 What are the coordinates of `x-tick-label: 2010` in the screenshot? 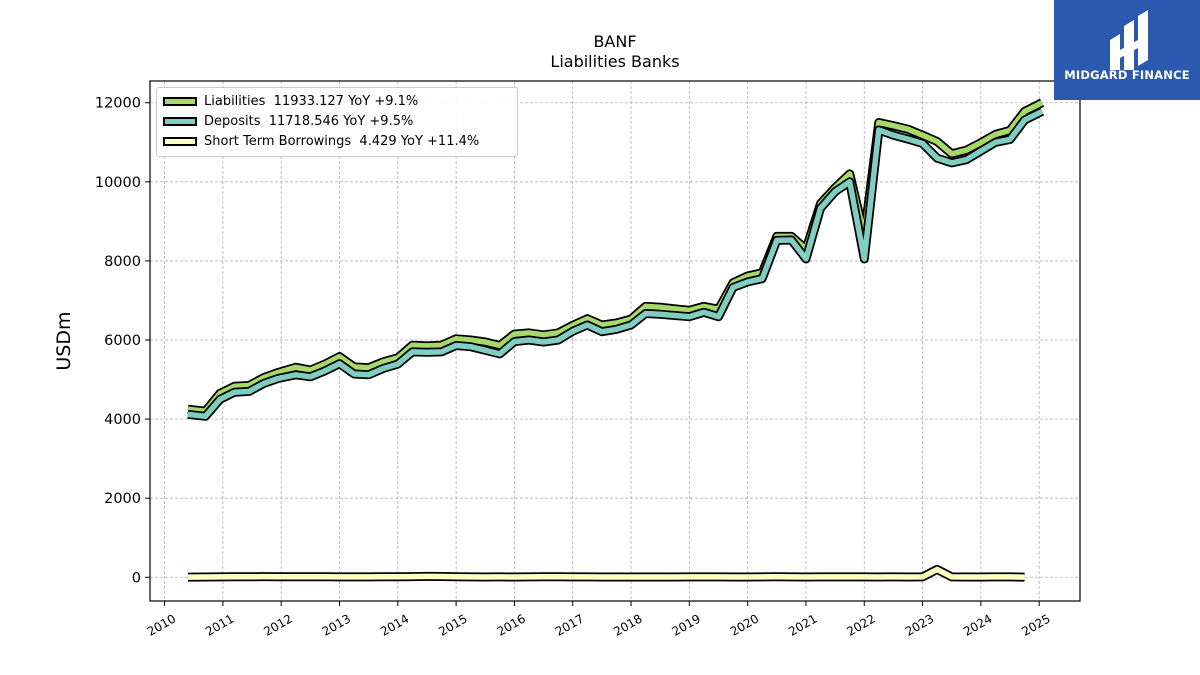 It's located at (161, 624).